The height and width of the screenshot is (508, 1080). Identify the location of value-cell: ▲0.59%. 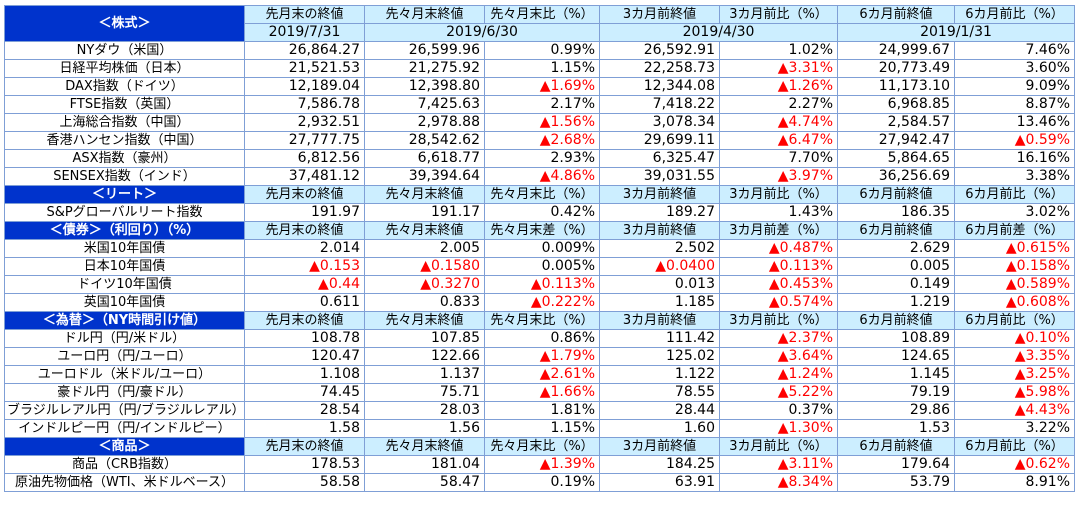
(1014, 140).